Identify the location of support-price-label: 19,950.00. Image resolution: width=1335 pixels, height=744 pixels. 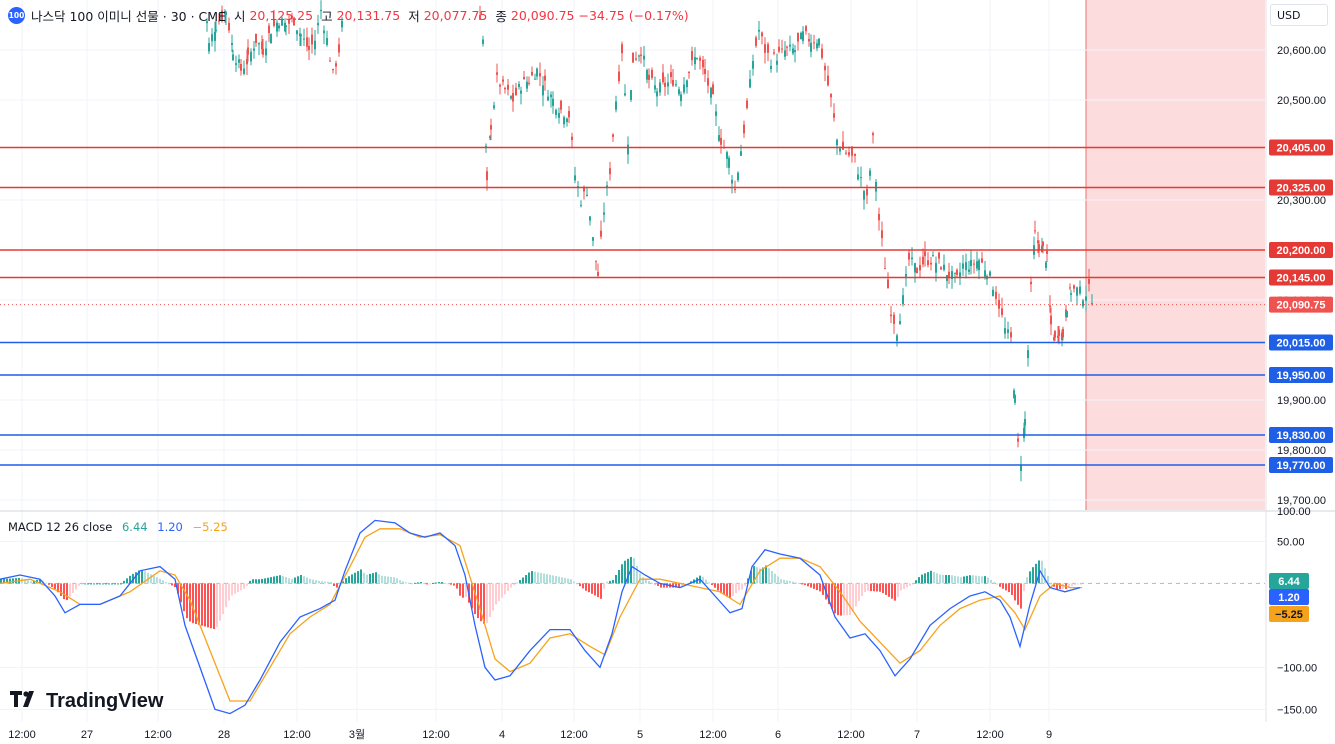
(1301, 376).